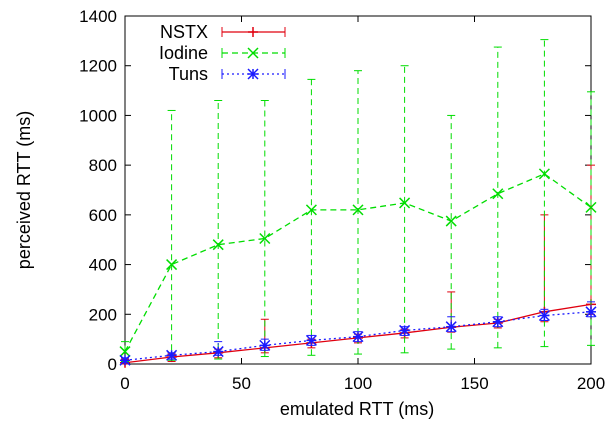 The image size is (610, 431). What do you see at coordinates (591, 383) in the screenshot?
I see `x-tick-label: 200` at bounding box center [591, 383].